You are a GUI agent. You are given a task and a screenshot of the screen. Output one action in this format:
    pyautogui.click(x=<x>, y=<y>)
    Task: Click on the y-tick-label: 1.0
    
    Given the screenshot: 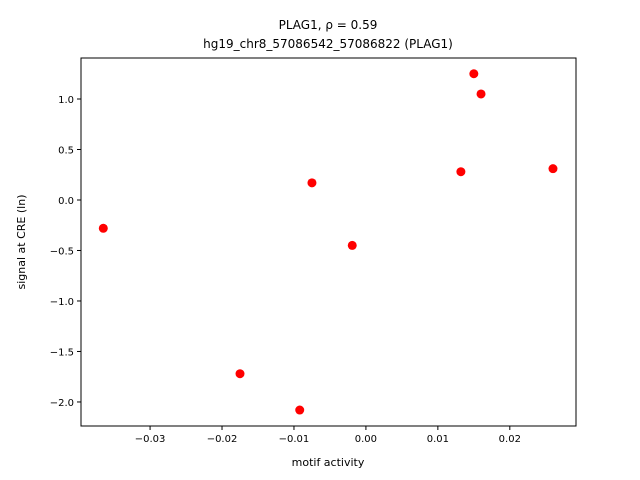 What is the action you would take?
    pyautogui.click(x=66, y=100)
    